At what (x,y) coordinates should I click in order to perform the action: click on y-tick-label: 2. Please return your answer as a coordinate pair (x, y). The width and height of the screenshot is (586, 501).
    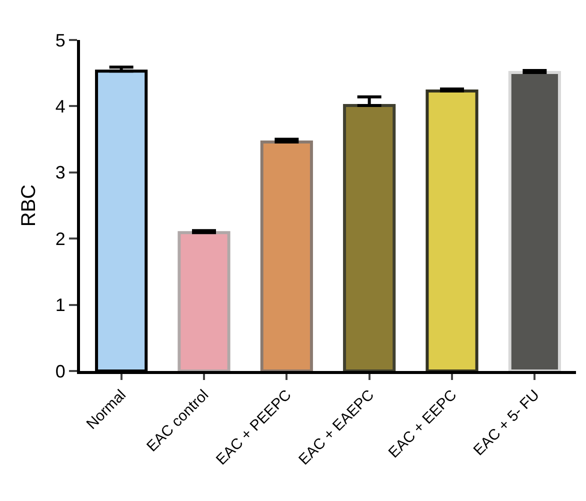
    Looking at the image, I should click on (60, 238).